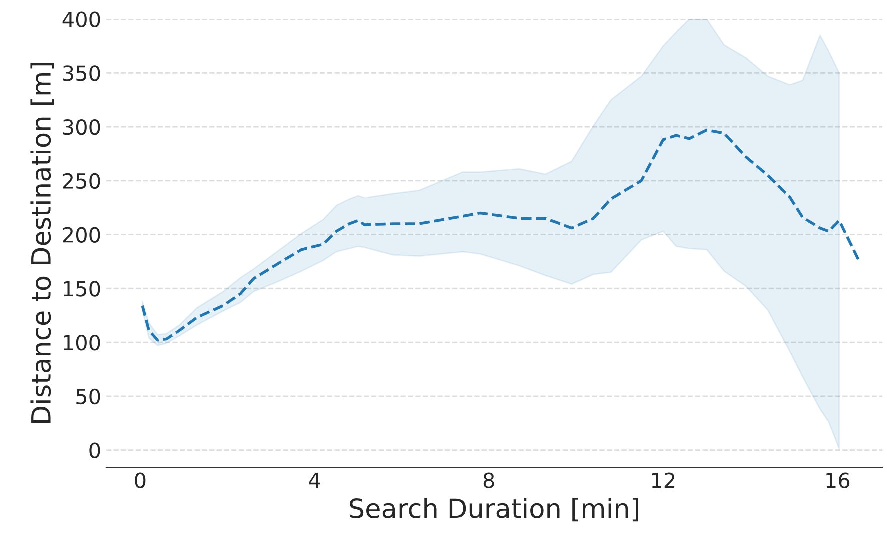  I want to click on y-tick-label: 350, so click(81, 74).